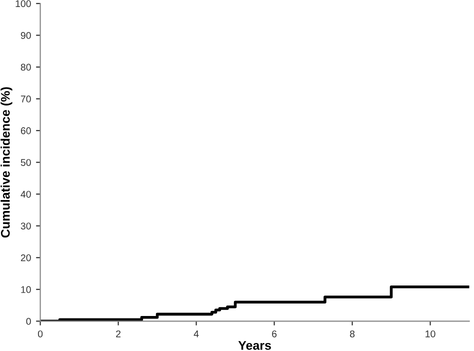  Describe the element at coordinates (6, 162) in the screenshot. I see `y-axis-title: Cumulative incidence (%)` at that location.